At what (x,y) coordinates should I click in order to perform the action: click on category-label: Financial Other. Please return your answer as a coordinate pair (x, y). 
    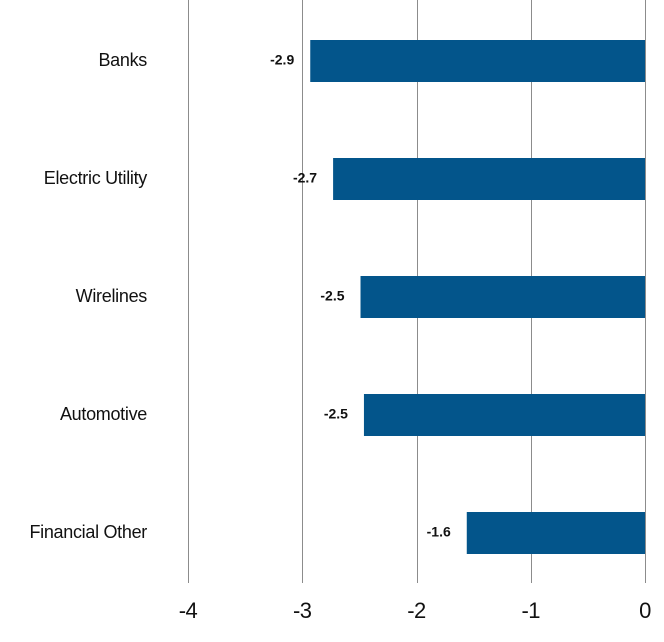
    Looking at the image, I should click on (88, 532).